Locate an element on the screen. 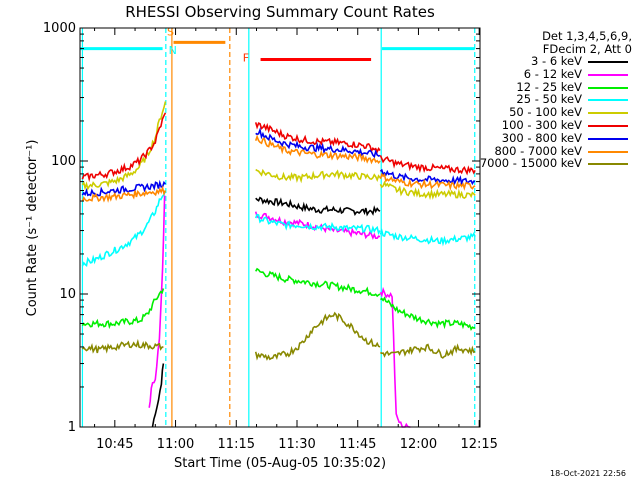 This screenshot has width=640, height=484. legend-item: 800 - 7000 keV is located at coordinates (540, 150).